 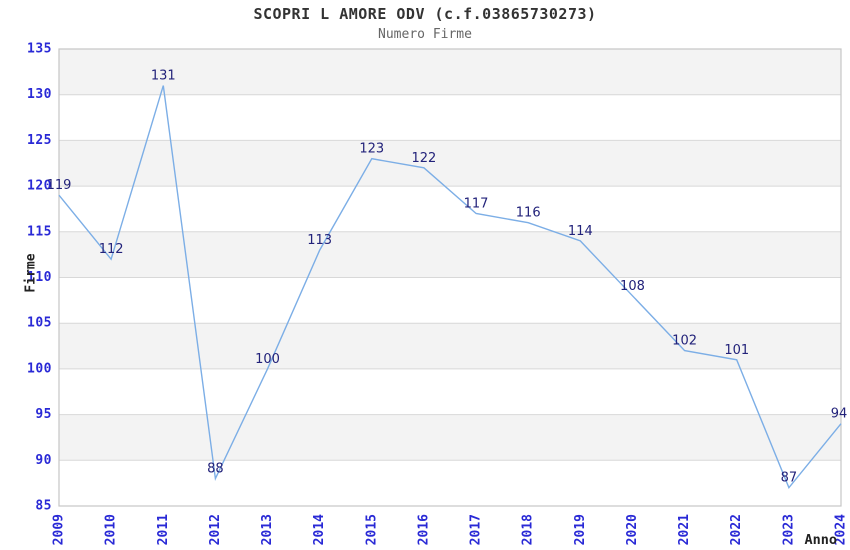 I want to click on data-label: 100, so click(x=267, y=359).